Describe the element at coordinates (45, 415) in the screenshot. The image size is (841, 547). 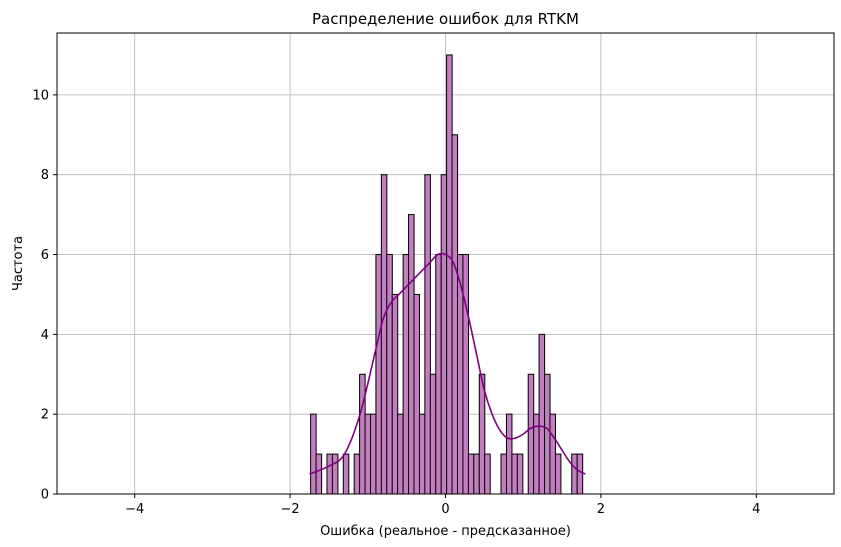
I see `y-tick-label: 2` at that location.